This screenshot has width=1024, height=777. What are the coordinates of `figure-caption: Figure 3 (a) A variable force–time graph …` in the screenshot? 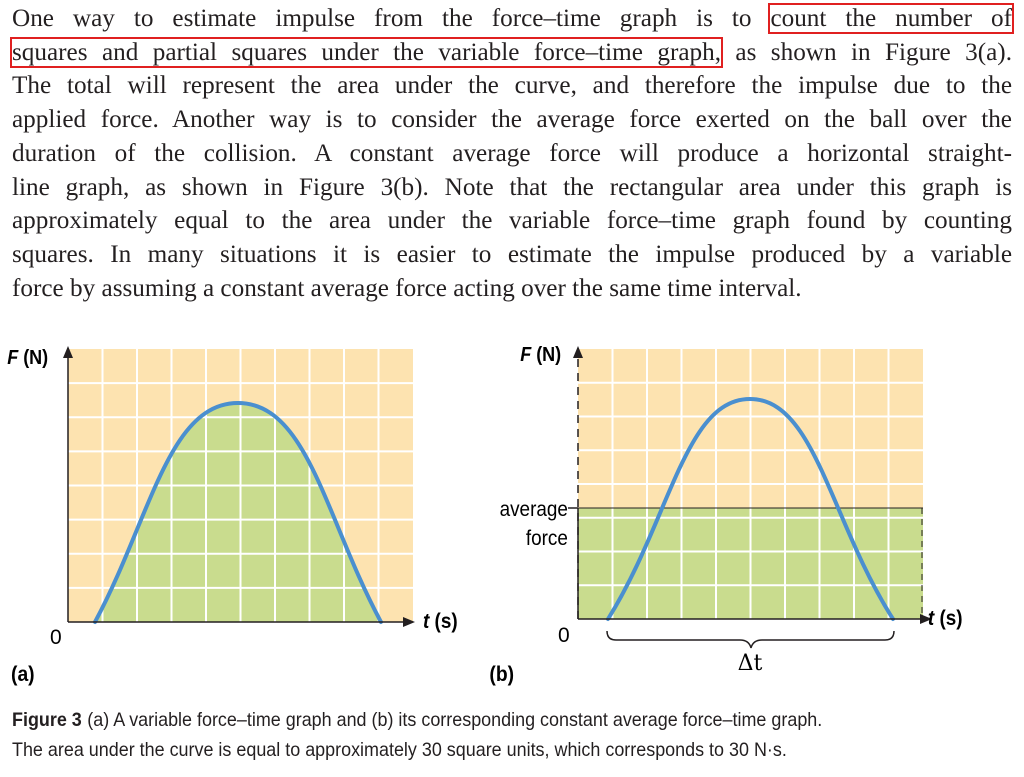 It's located at (472, 735).